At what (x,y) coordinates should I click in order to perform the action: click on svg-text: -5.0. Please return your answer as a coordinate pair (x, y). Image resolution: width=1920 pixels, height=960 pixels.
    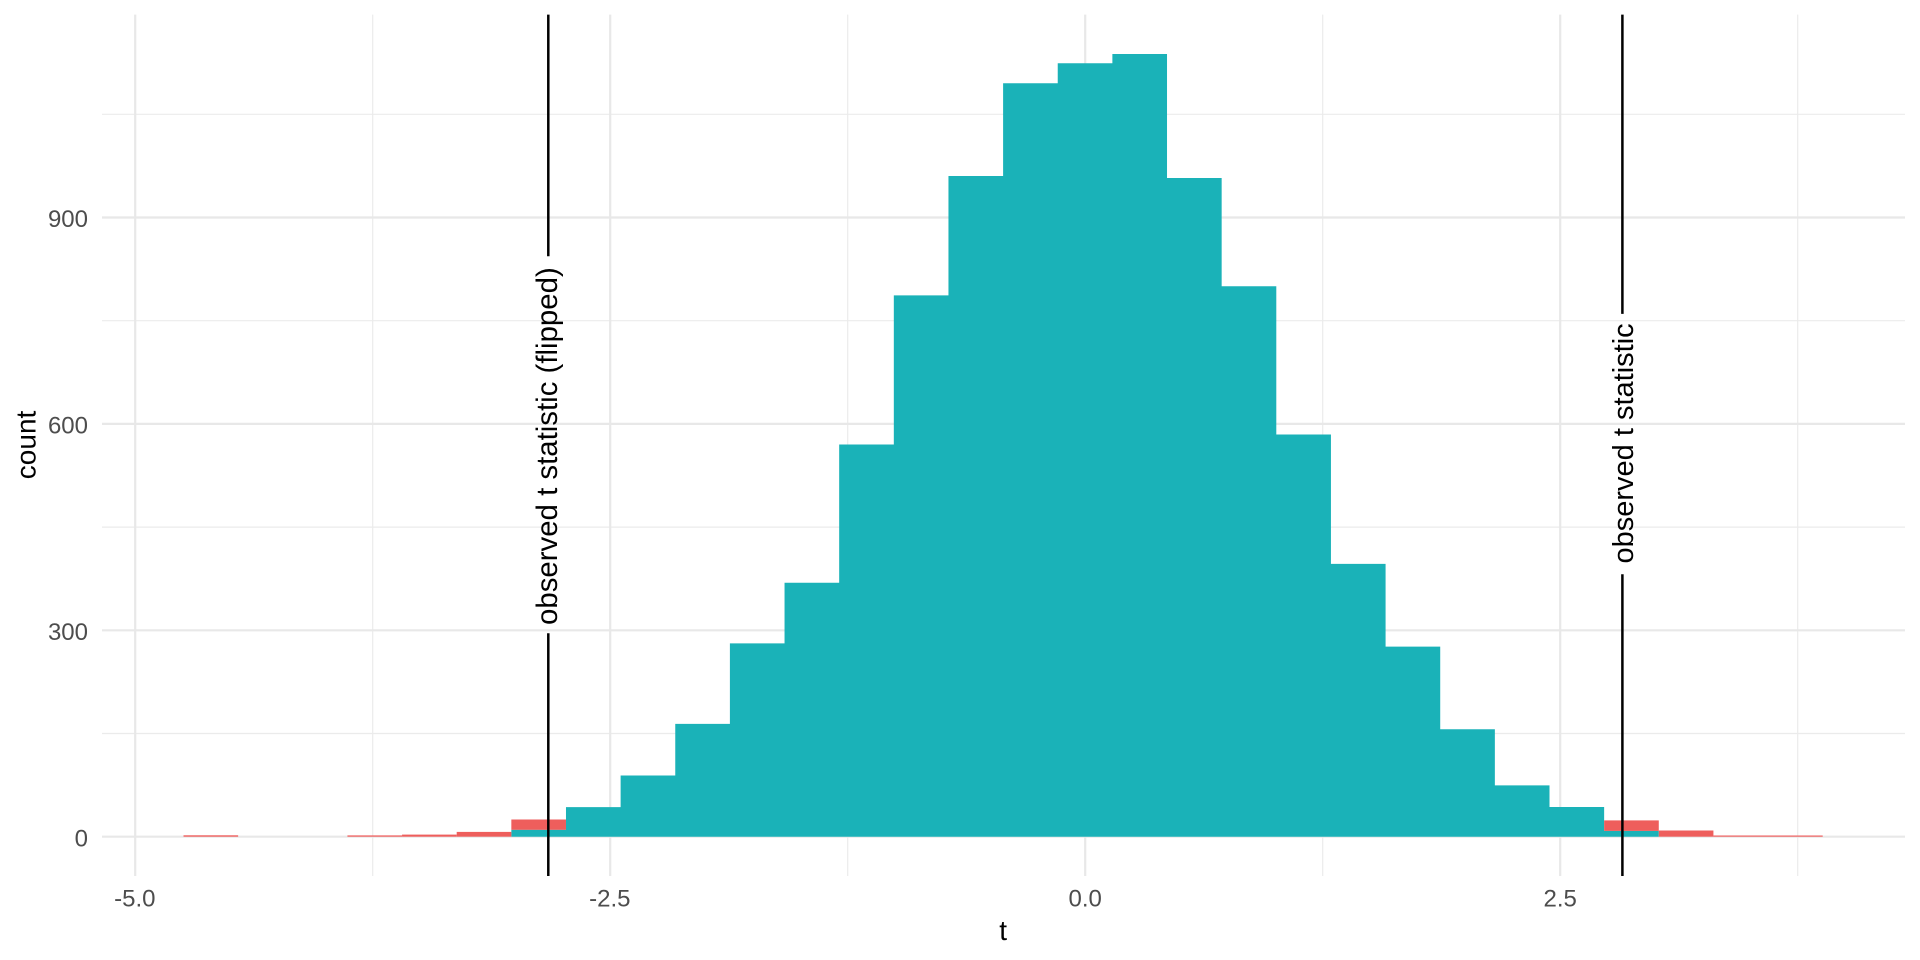
    Looking at the image, I should click on (134, 898).